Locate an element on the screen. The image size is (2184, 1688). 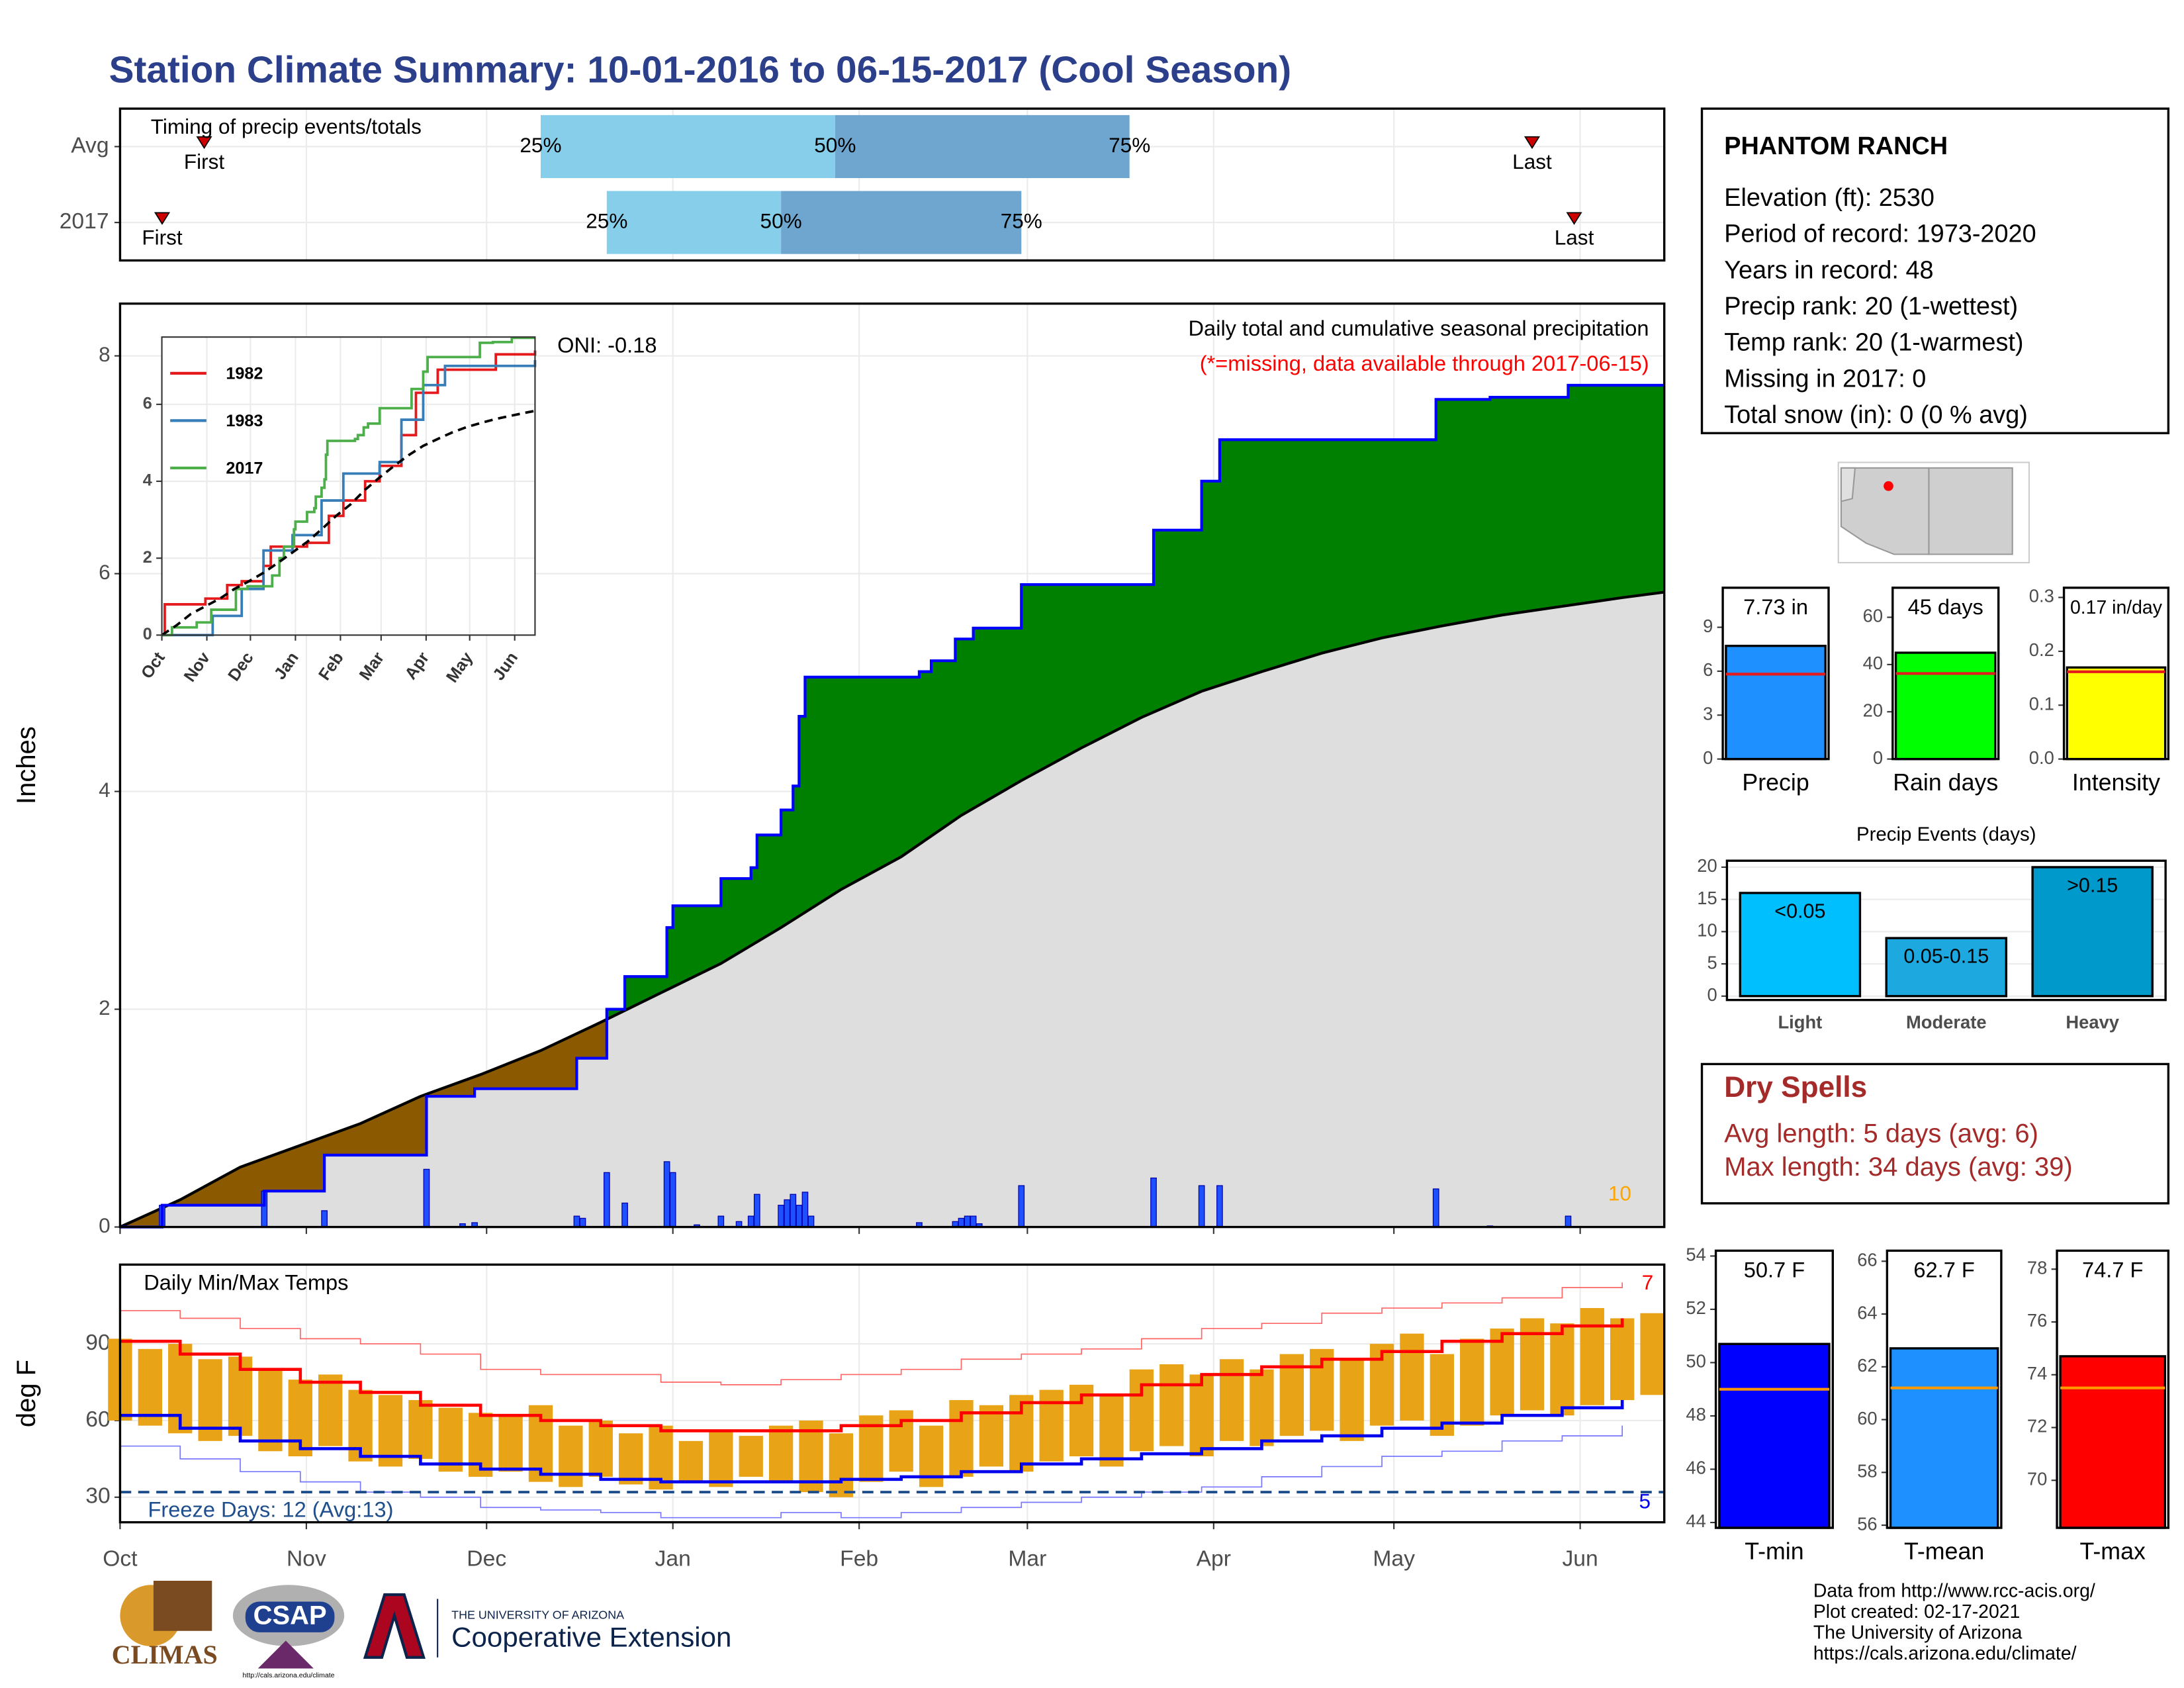
record-high-line is located at coordinates (872, 1333).